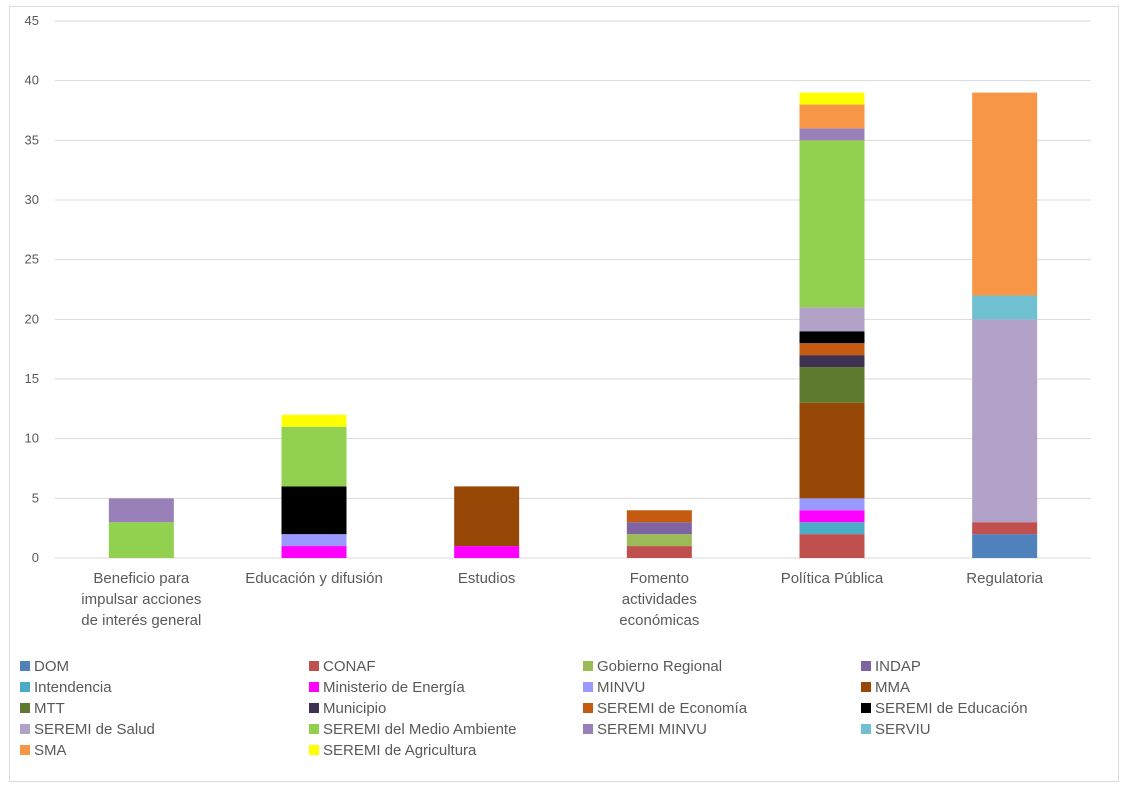  I want to click on legend-label: SEREMI de Educación, so click(951, 708).